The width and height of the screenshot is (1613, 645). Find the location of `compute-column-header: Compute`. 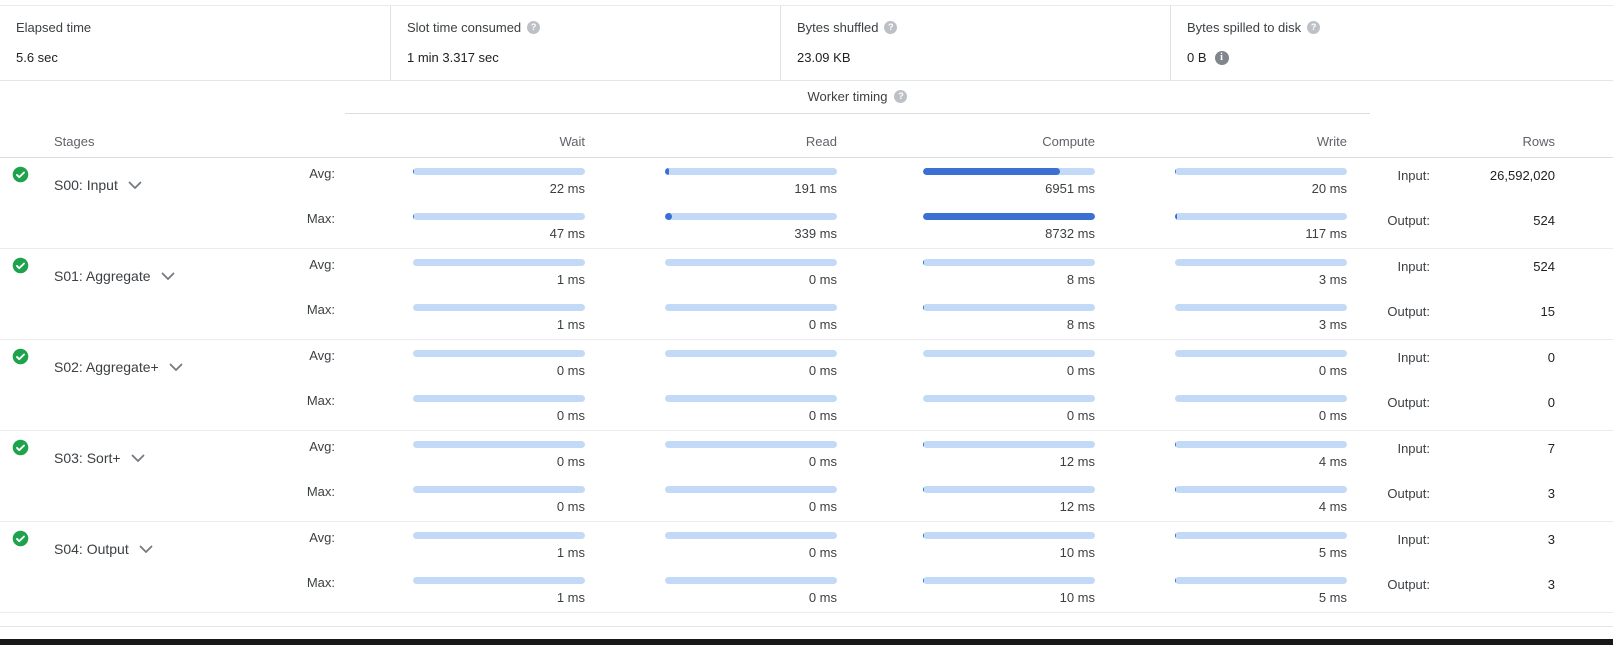

compute-column-header: Compute is located at coordinates (1068, 141).